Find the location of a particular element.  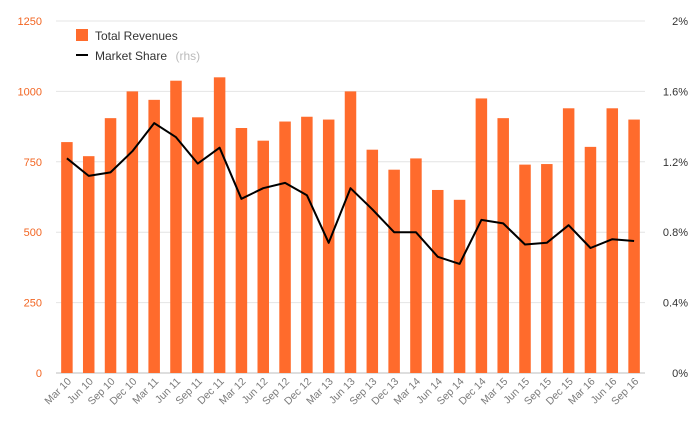

left-tick-label: 0 is located at coordinates (39, 374).